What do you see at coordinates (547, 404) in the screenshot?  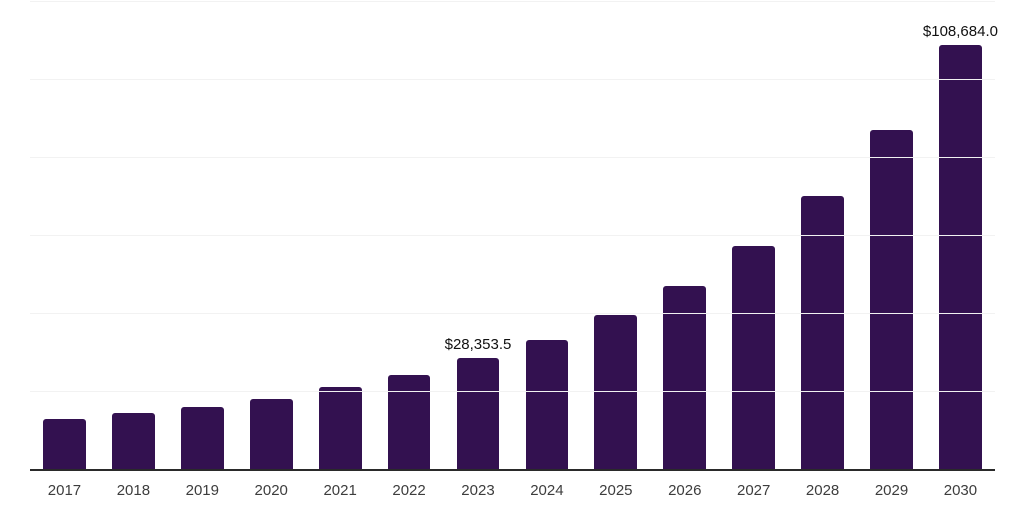 I see `bar-2024` at bounding box center [547, 404].